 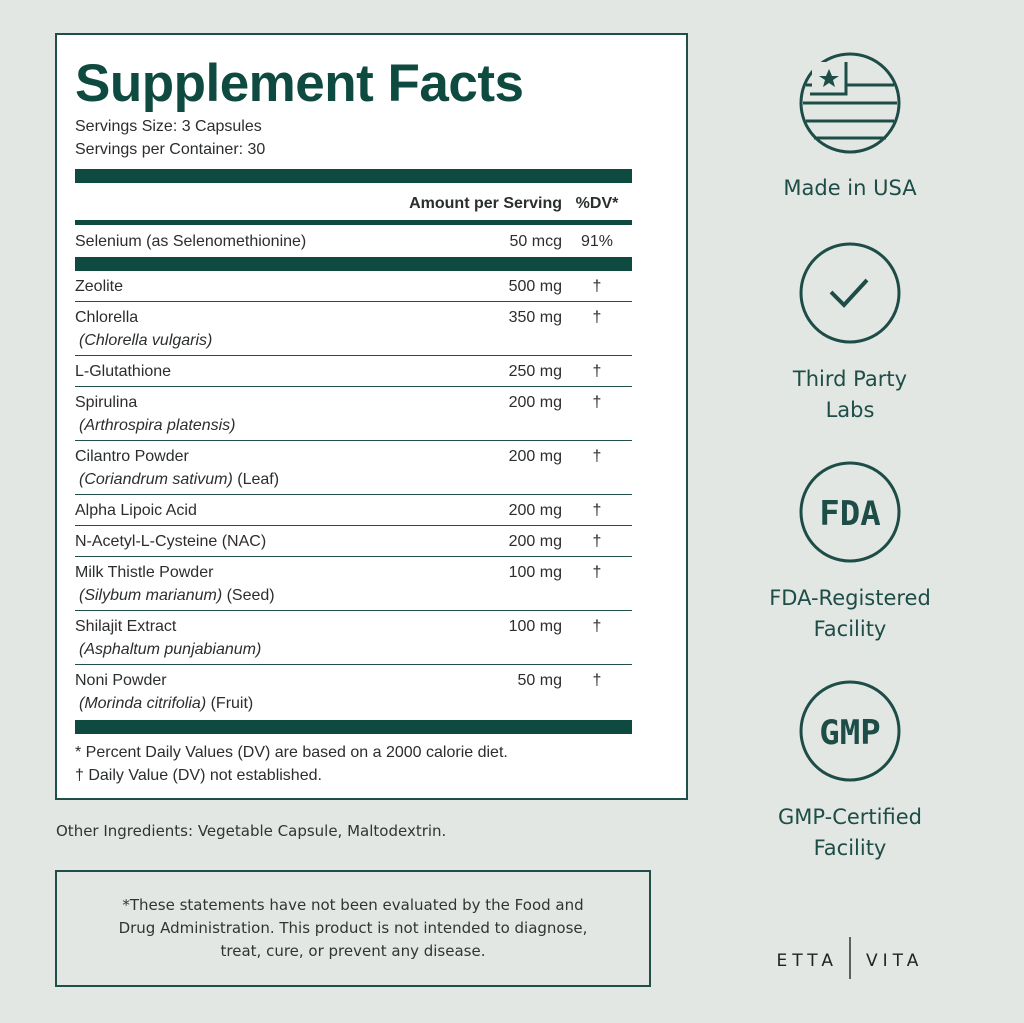 I want to click on sub-line: (Chlorella vulgaris), so click(x=263, y=340).